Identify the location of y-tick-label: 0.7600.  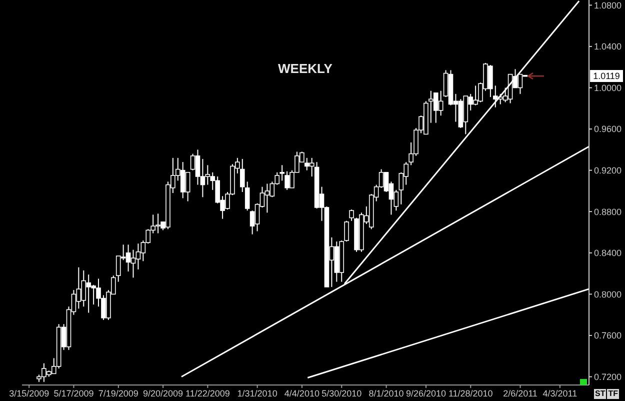
(608, 335).